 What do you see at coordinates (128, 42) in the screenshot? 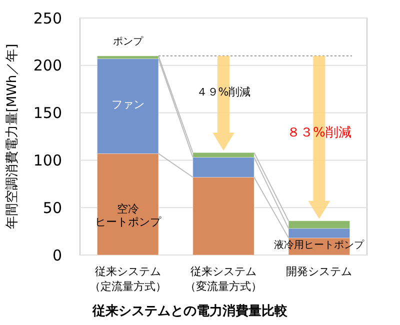
I see `annotation: ポンプ` at bounding box center [128, 42].